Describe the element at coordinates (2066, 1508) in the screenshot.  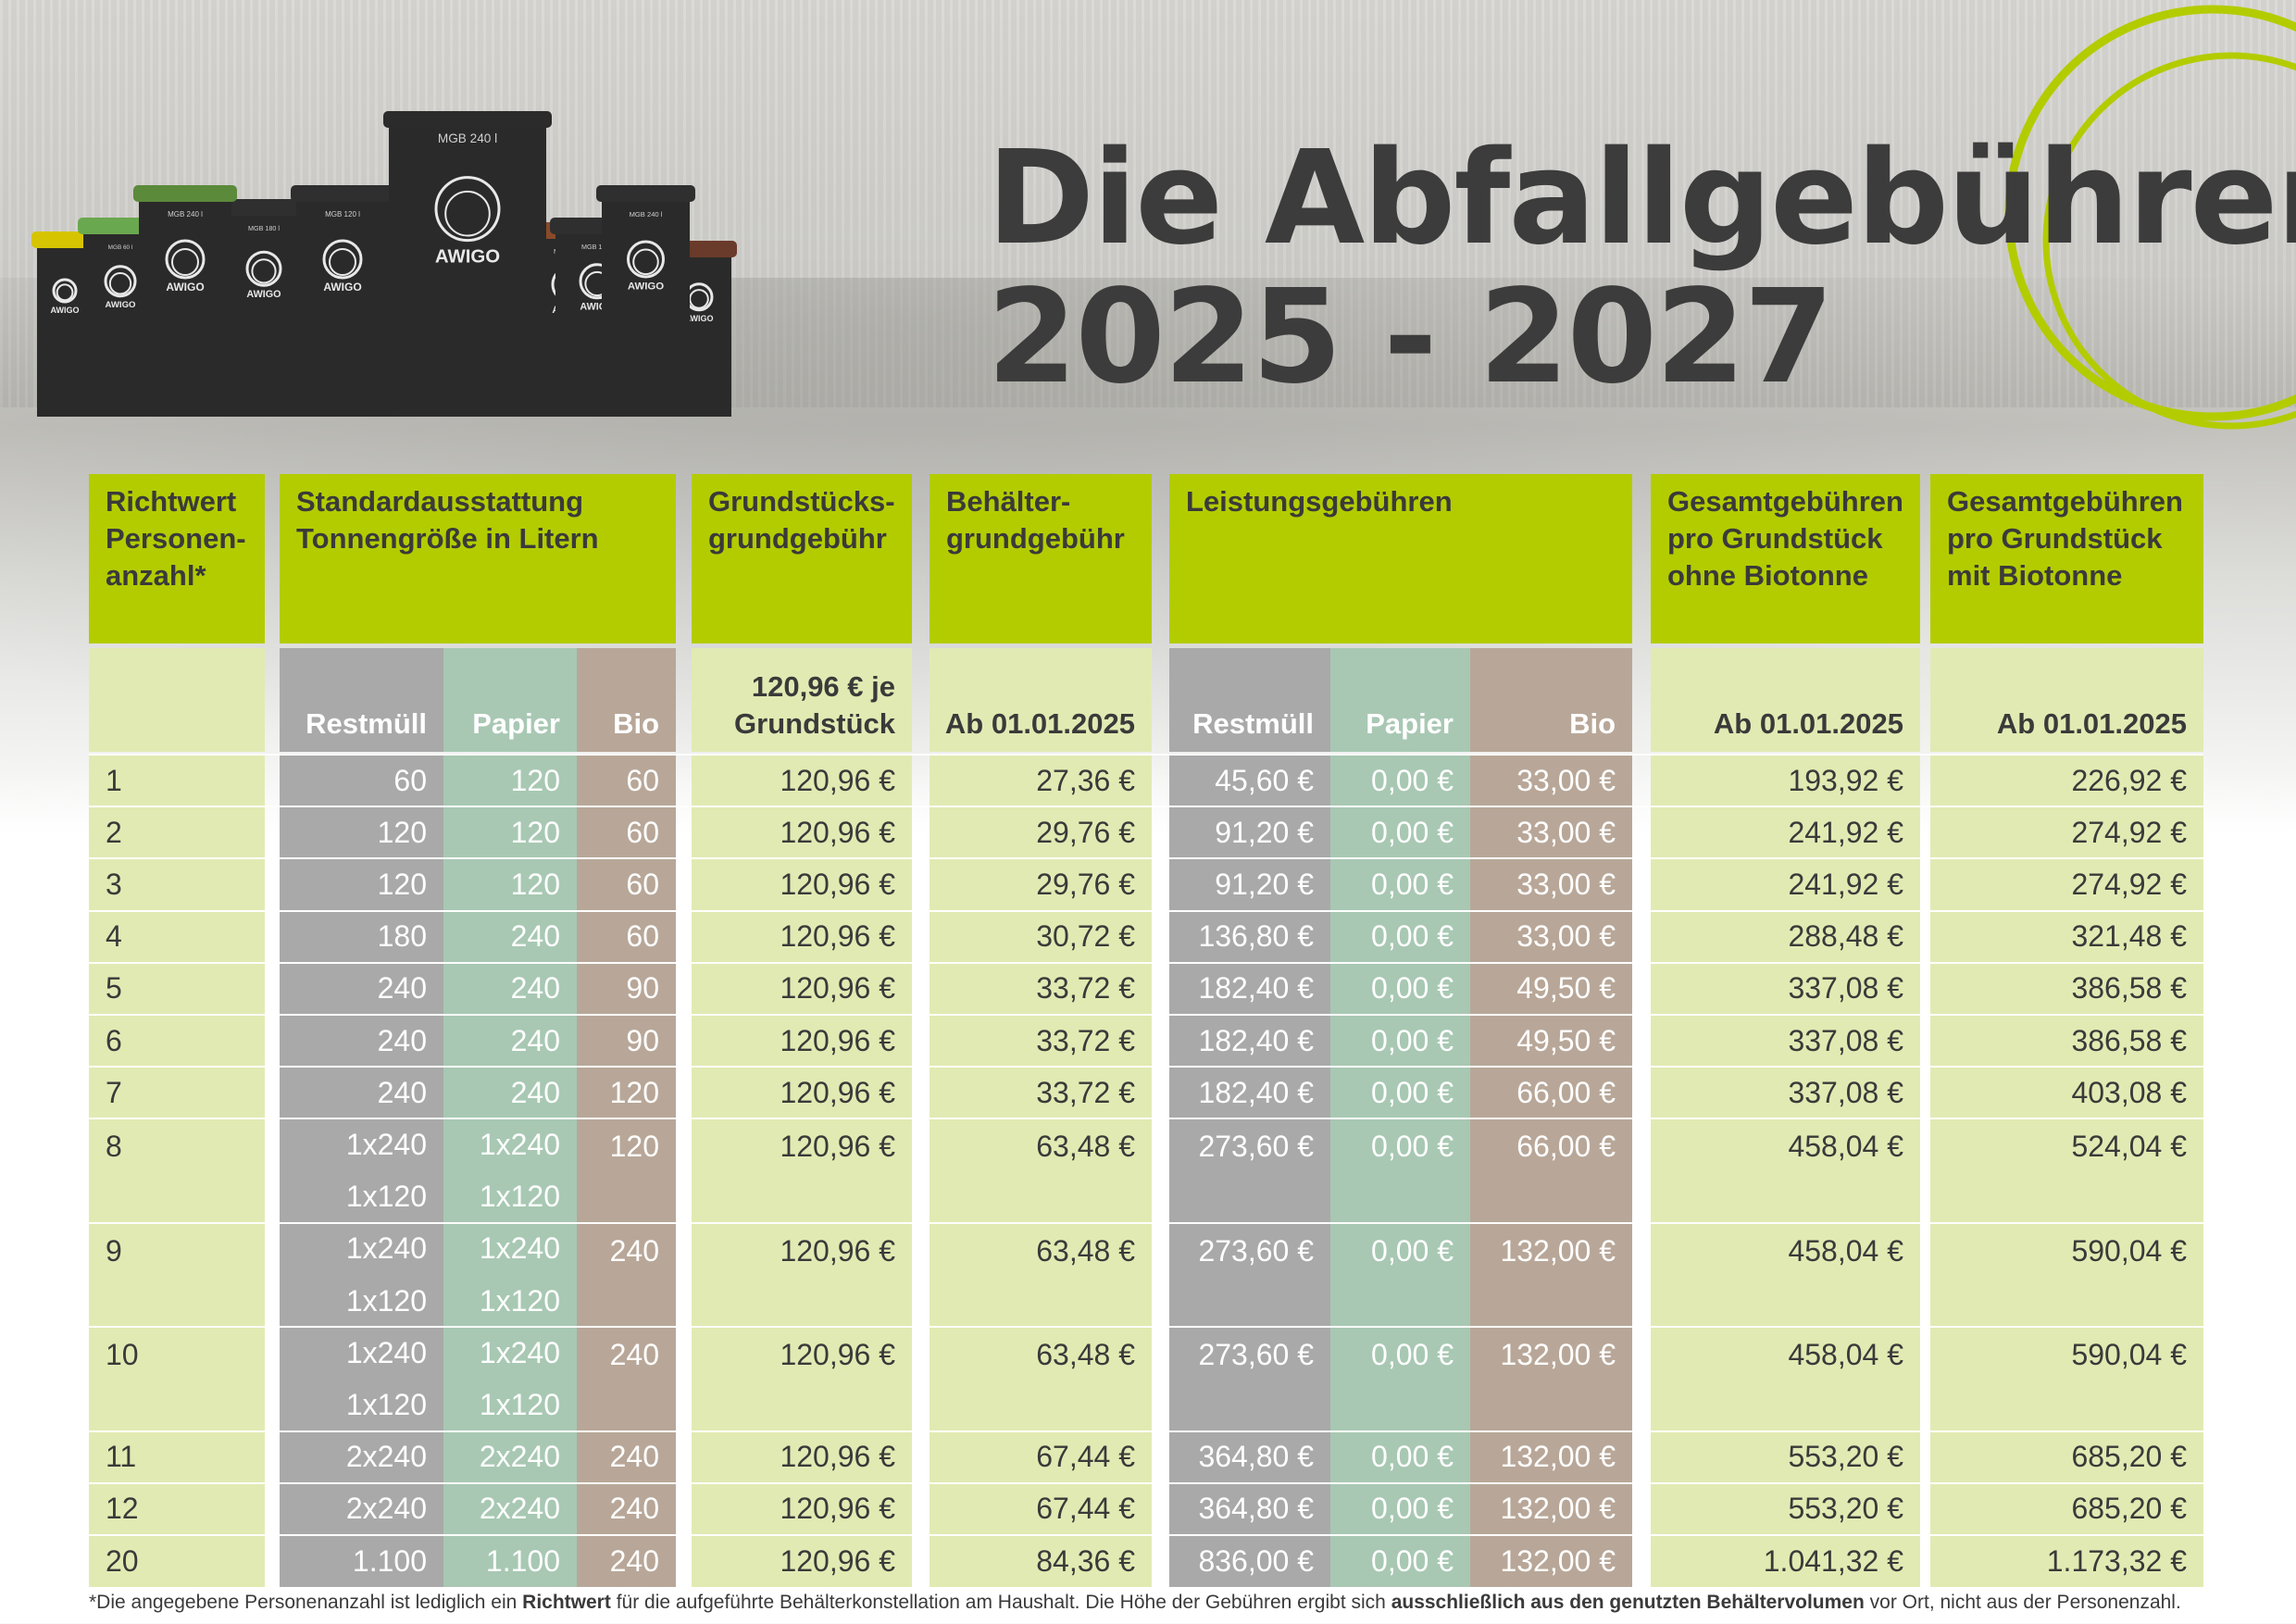
I see `row-total-with-bio: 685,20 €` at that location.